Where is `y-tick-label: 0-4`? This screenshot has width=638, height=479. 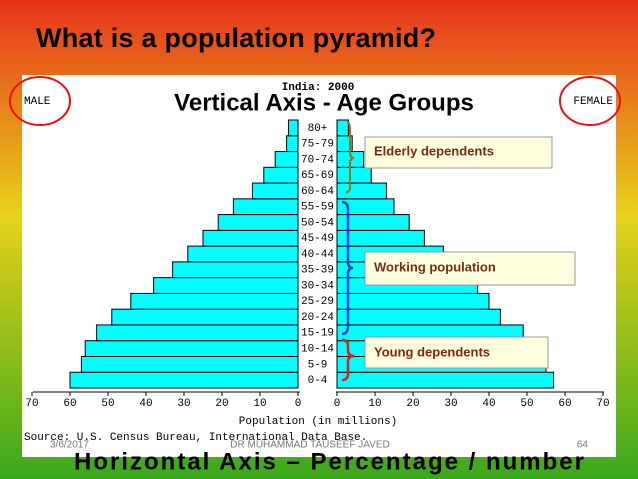
y-tick-label: 0-4 is located at coordinates (318, 381).